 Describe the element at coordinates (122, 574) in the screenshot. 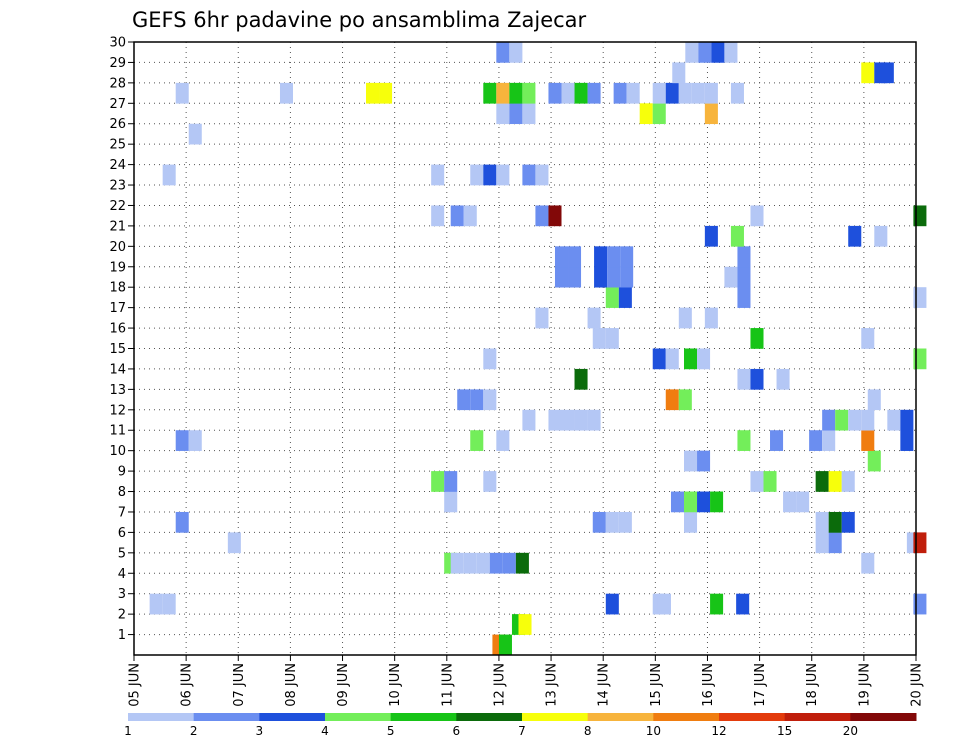

I see `y-tick-label: 4` at that location.